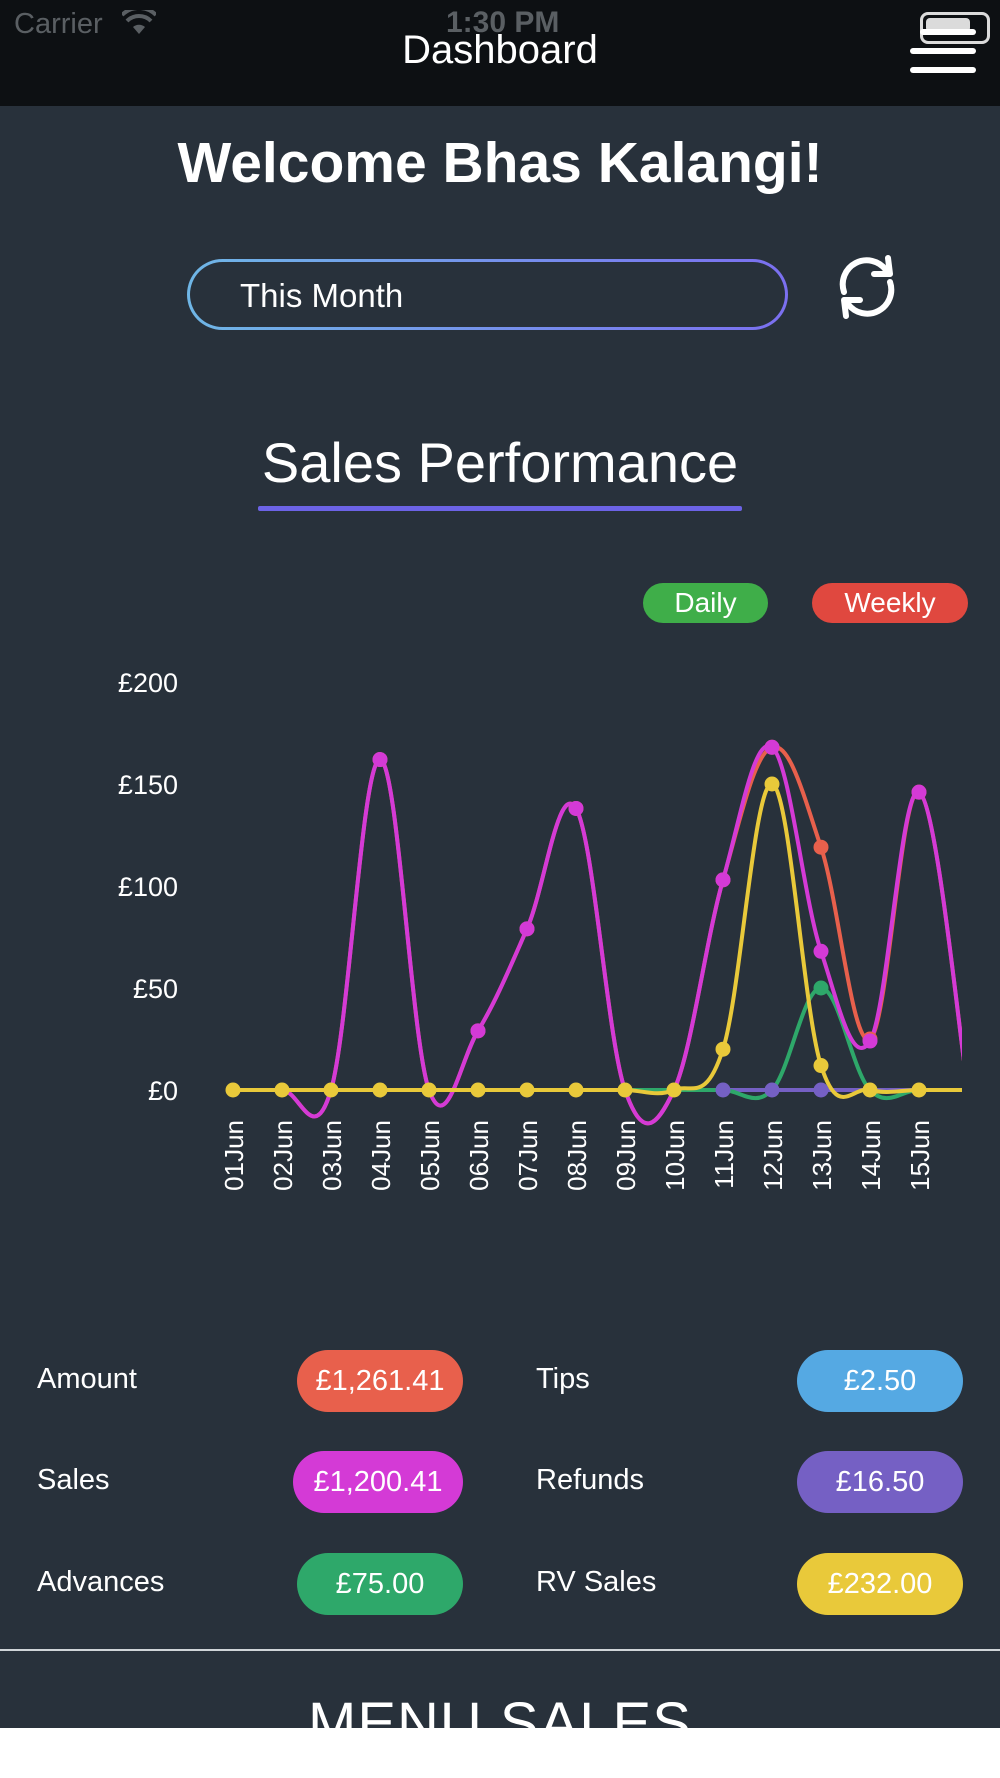 Image resolution: width=1000 pixels, height=1778 pixels. What do you see at coordinates (890, 603) in the screenshot?
I see `weekly-toggle: Weekly` at bounding box center [890, 603].